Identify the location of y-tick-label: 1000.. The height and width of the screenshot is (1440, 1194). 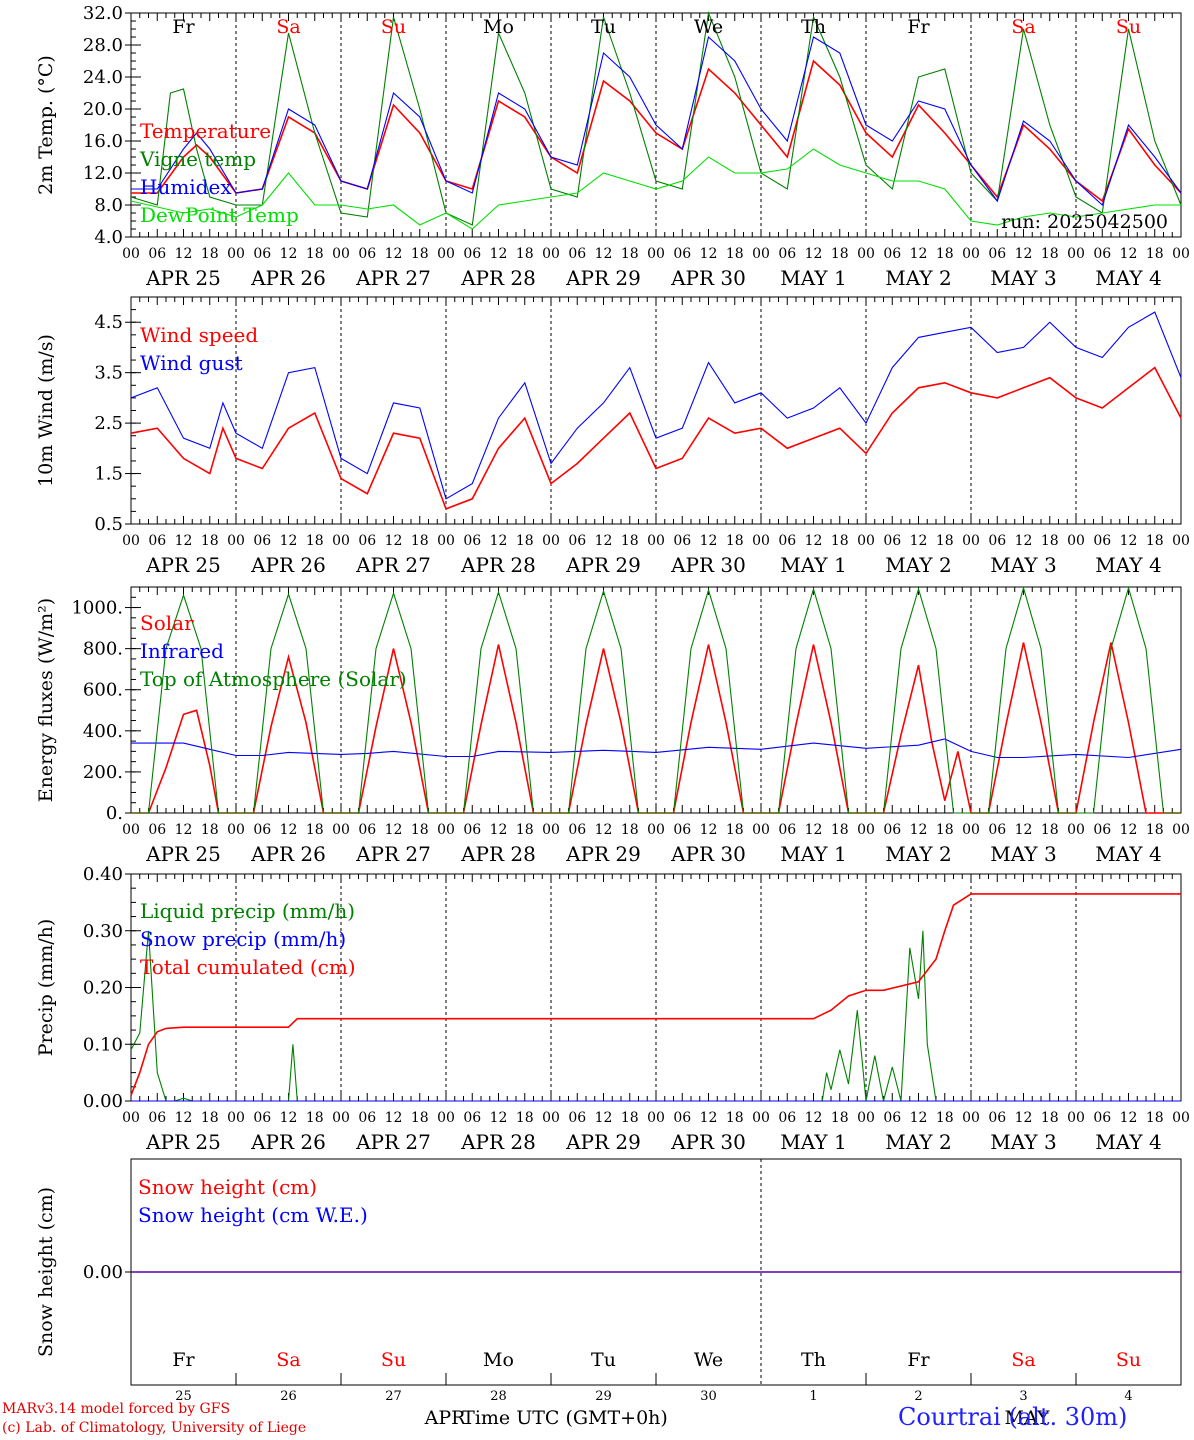
(97, 608).